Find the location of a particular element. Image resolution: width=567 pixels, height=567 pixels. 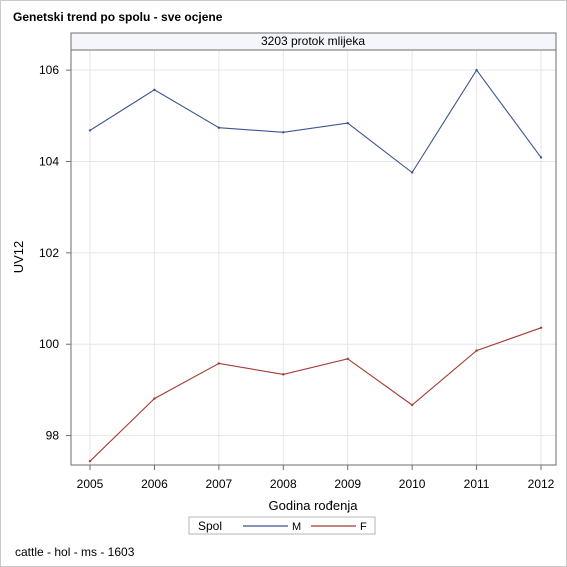

y-tick-label: 98 is located at coordinates (53, 436).